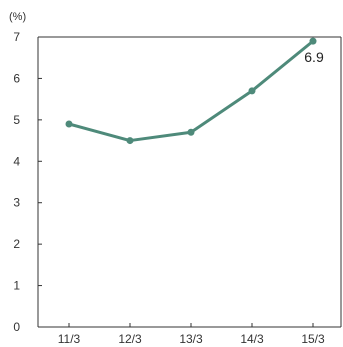 Image resolution: width=343 pixels, height=347 pixels. Describe the element at coordinates (16, 203) in the screenshot. I see `y-tick-label: 3` at that location.